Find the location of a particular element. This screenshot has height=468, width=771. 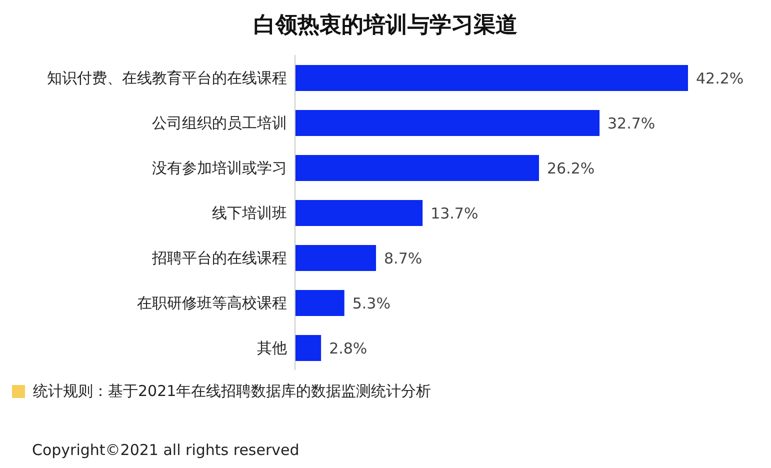

y-tick-label: 没有参加培训或学习 is located at coordinates (219, 167).